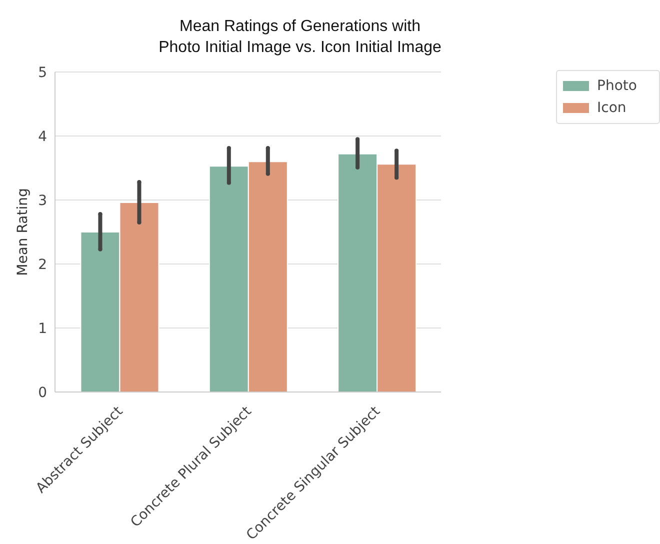  I want to click on y-tick-label: 2, so click(42, 264).